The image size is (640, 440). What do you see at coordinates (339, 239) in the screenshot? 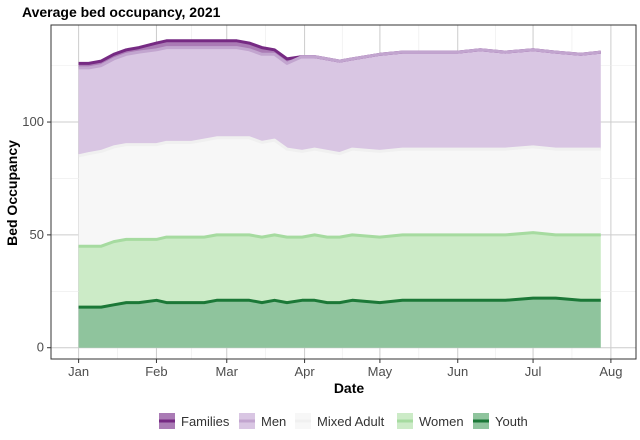
I see `line-women` at bounding box center [339, 239].